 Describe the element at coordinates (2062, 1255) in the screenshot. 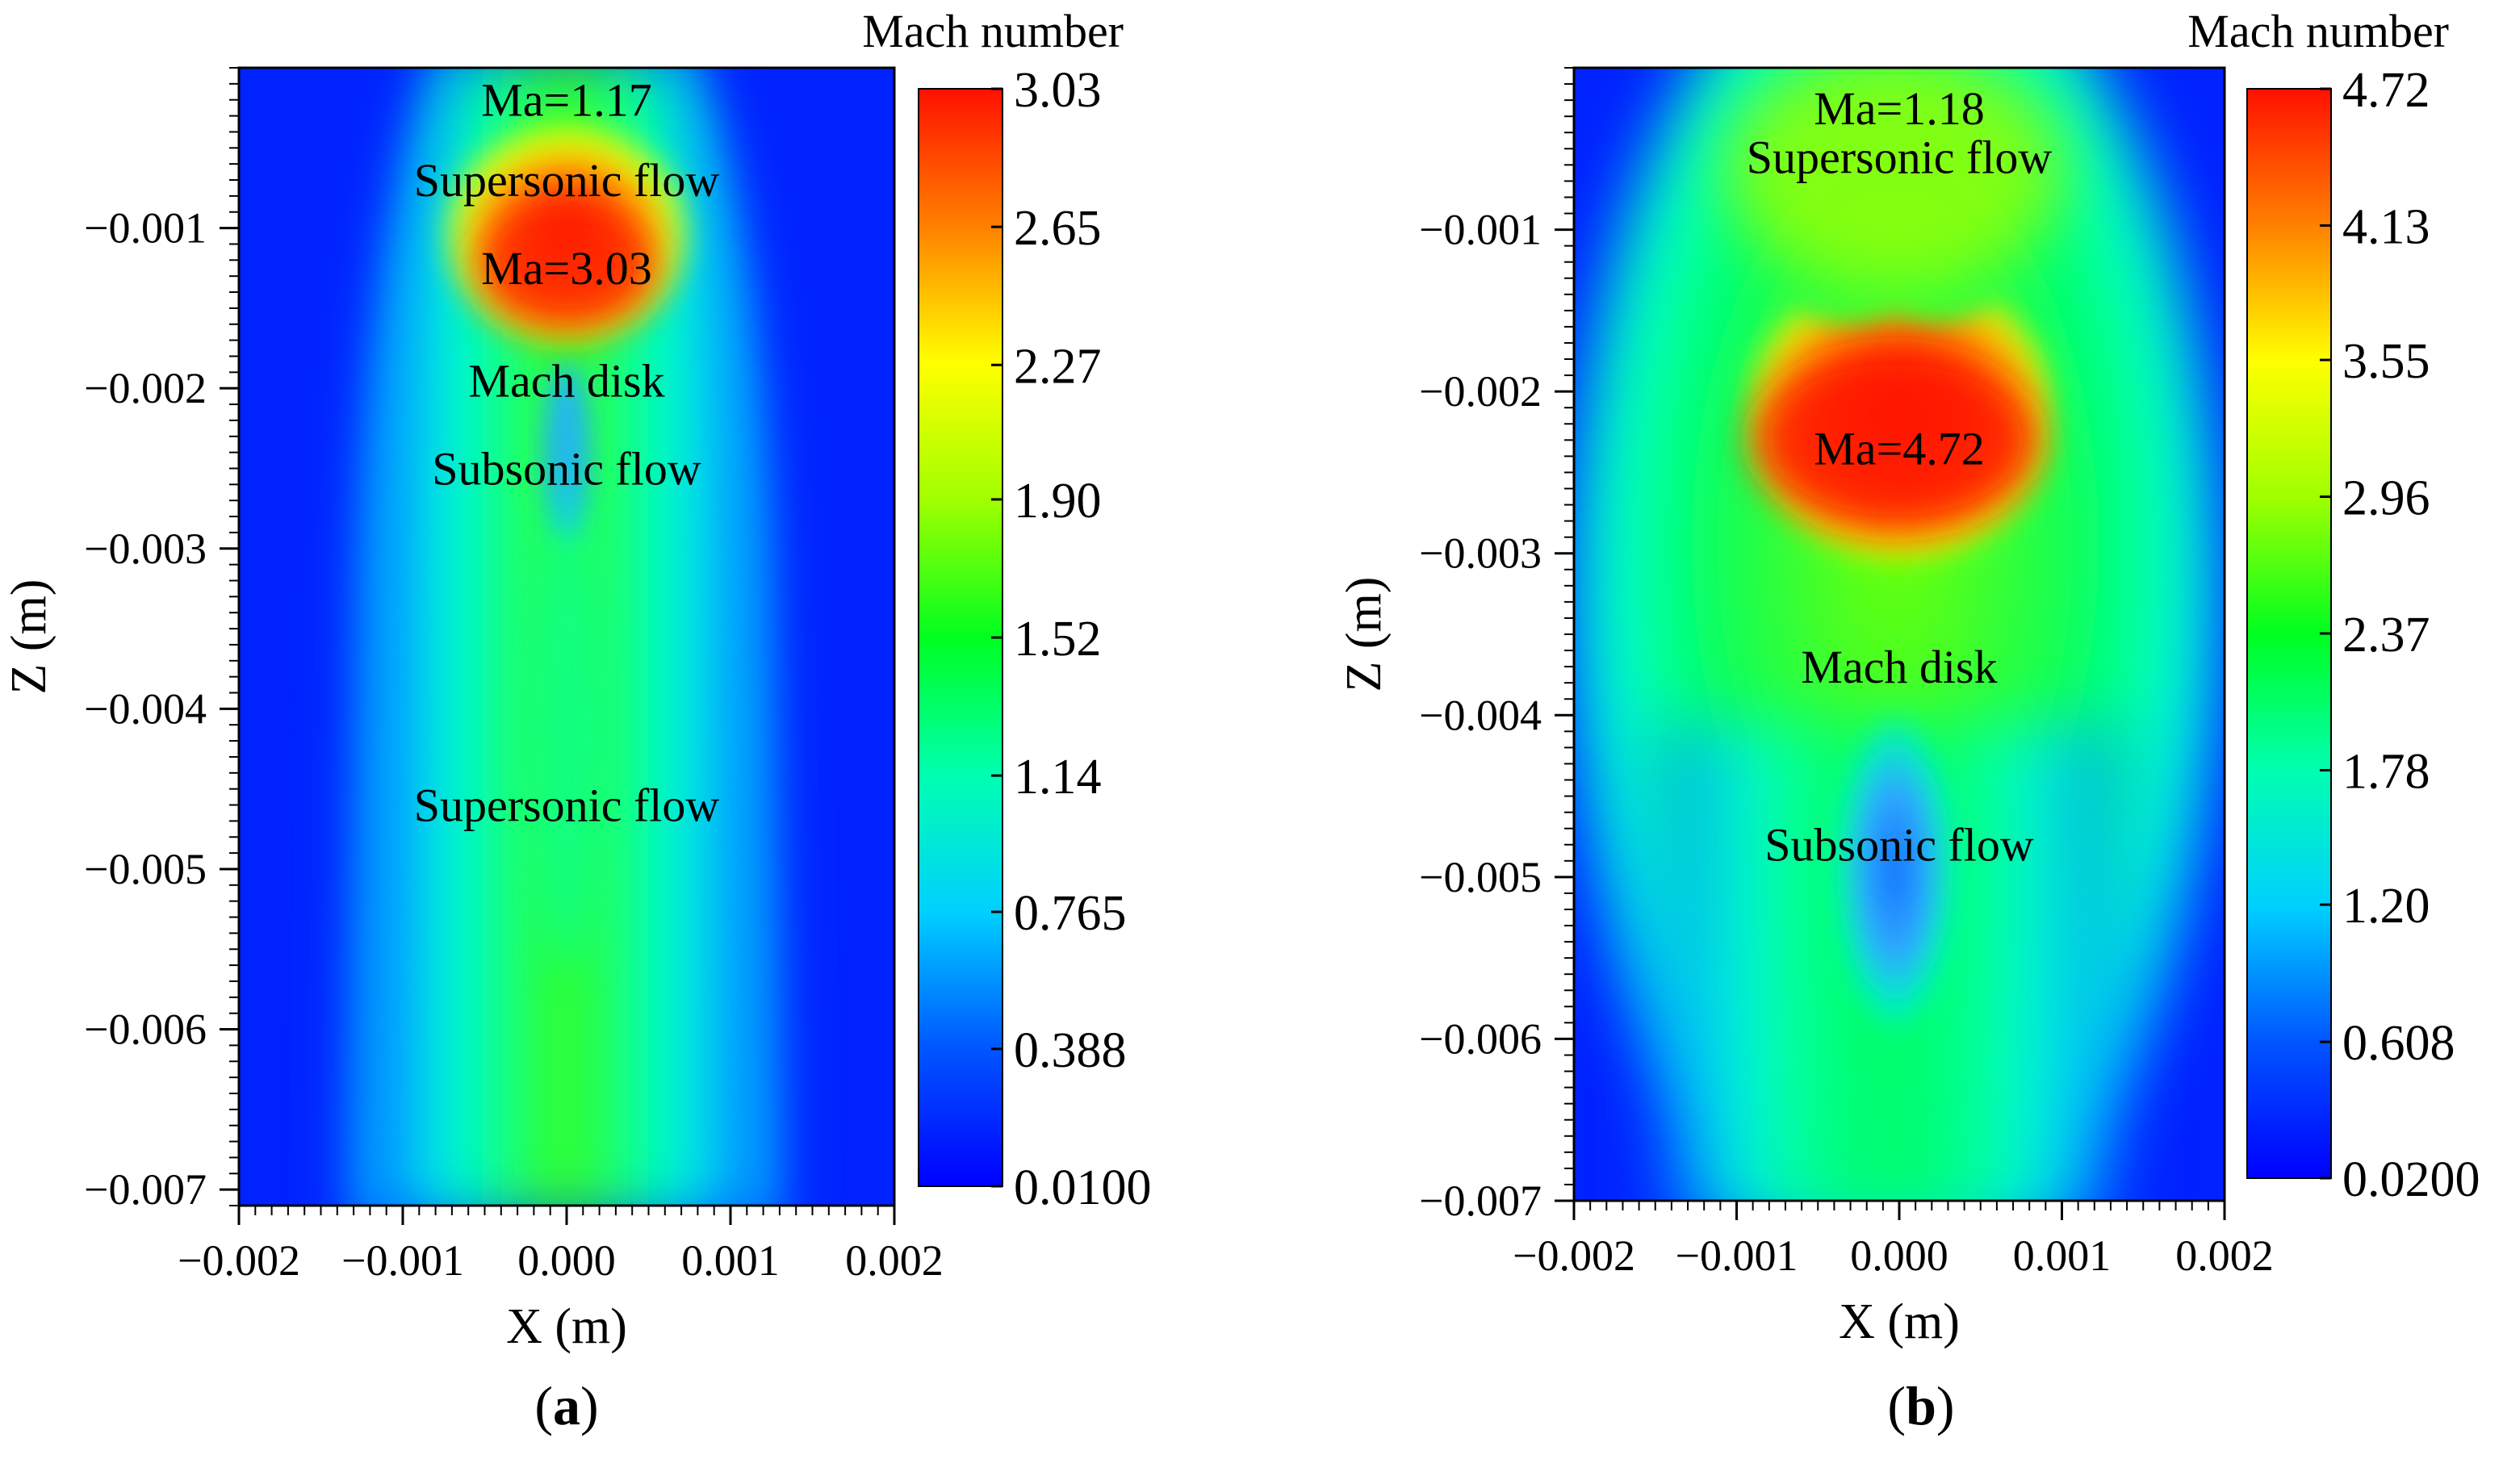

I see `x-tick-label-b: 0.001` at that location.